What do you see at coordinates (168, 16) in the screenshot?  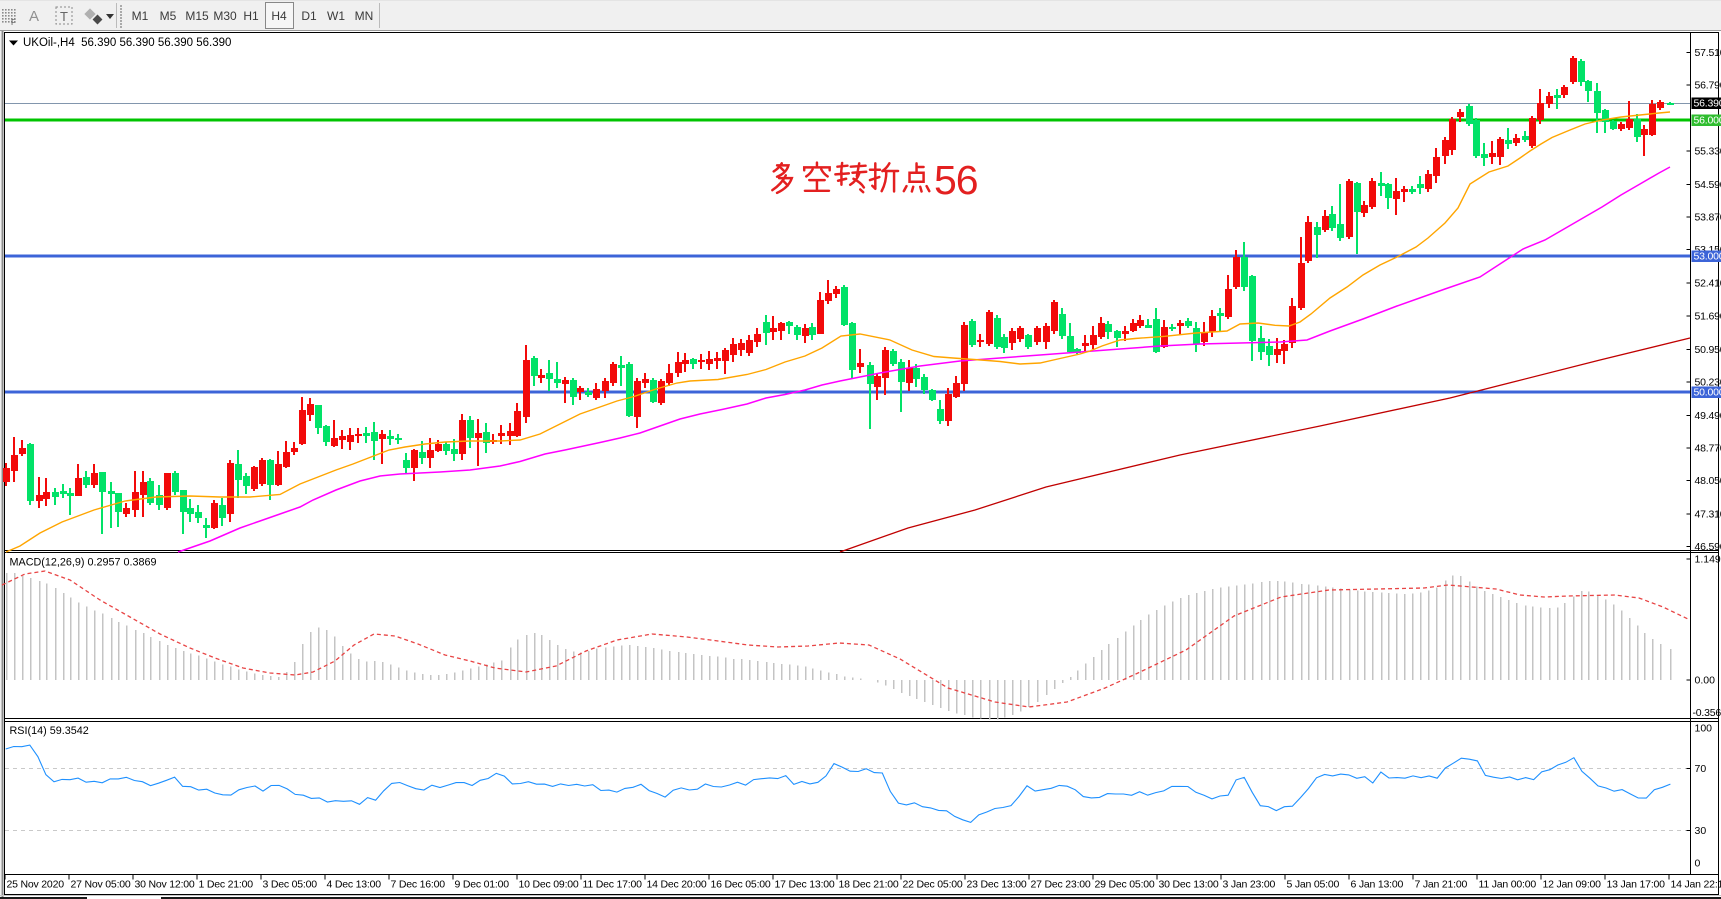 I see `svg-text: M5` at bounding box center [168, 16].